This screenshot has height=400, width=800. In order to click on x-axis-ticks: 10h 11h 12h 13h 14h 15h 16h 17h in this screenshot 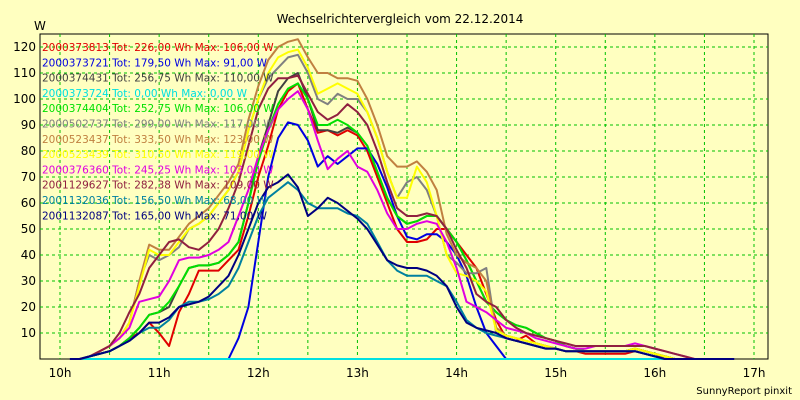, I will do `click(407, 373)`.